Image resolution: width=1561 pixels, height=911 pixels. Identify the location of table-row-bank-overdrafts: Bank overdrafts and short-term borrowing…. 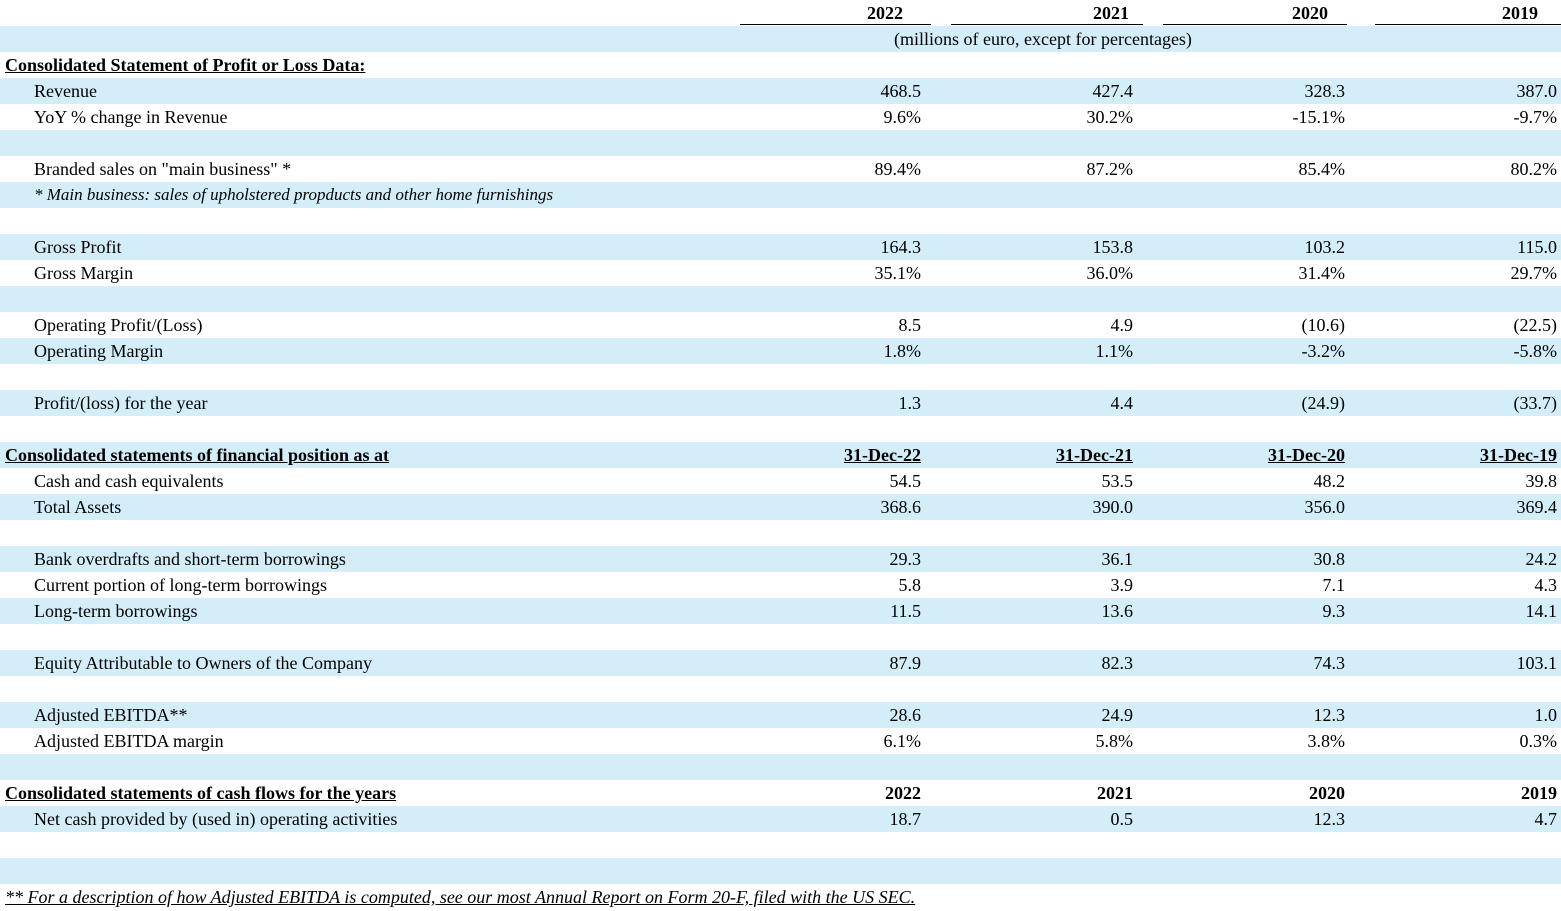
(780, 559).